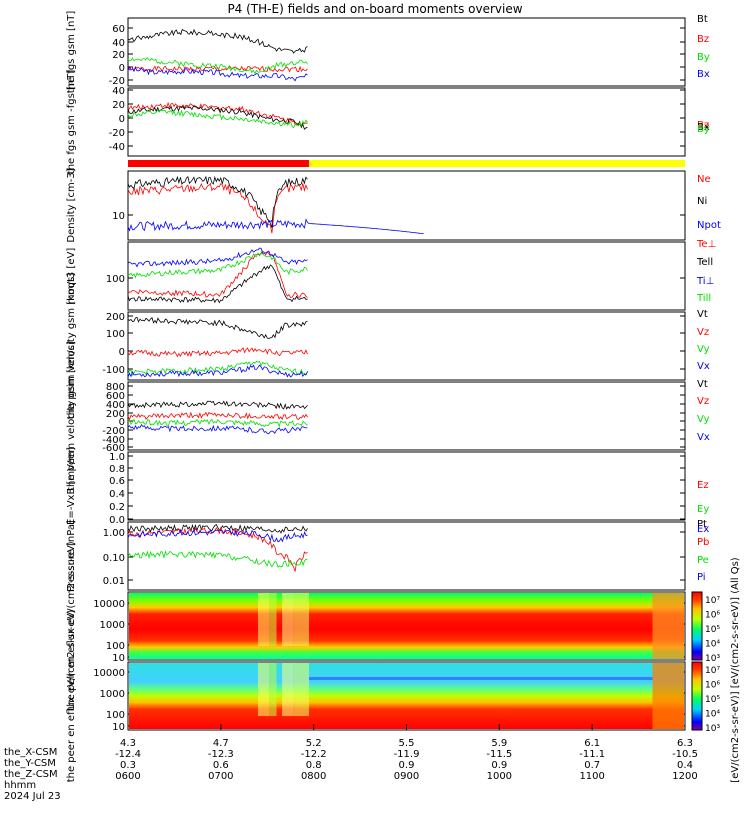 Image resolution: width=750 pixels, height=813 pixels. Describe the element at coordinates (221, 743) in the screenshot. I see `x-tick-label: 4.7` at that location.